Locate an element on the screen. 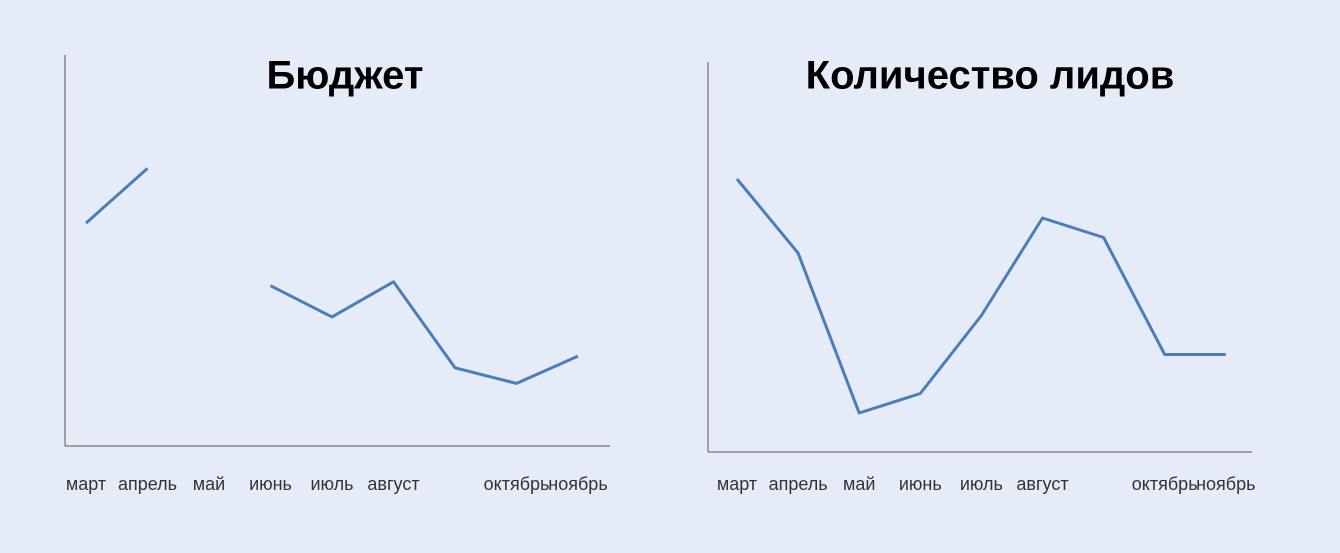 Image resolution: width=1340 pixels, height=553 pixels. chart-title: Бюджет is located at coordinates (345, 76).